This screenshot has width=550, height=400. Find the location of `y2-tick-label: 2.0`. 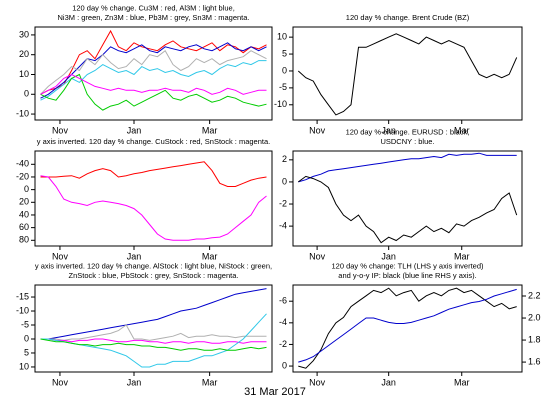

y2-tick-label: 2.0 is located at coordinates (534, 317).